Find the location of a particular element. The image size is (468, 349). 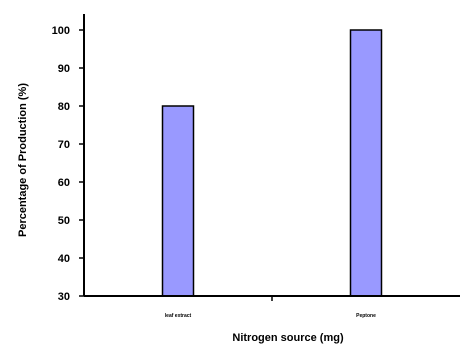

y-tick-label: 90 is located at coordinates (64, 69).